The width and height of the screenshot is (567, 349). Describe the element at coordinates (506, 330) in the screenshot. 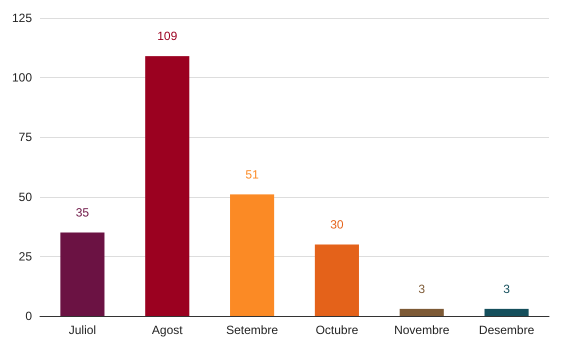

I see `x-tick-label: Desembre` at that location.